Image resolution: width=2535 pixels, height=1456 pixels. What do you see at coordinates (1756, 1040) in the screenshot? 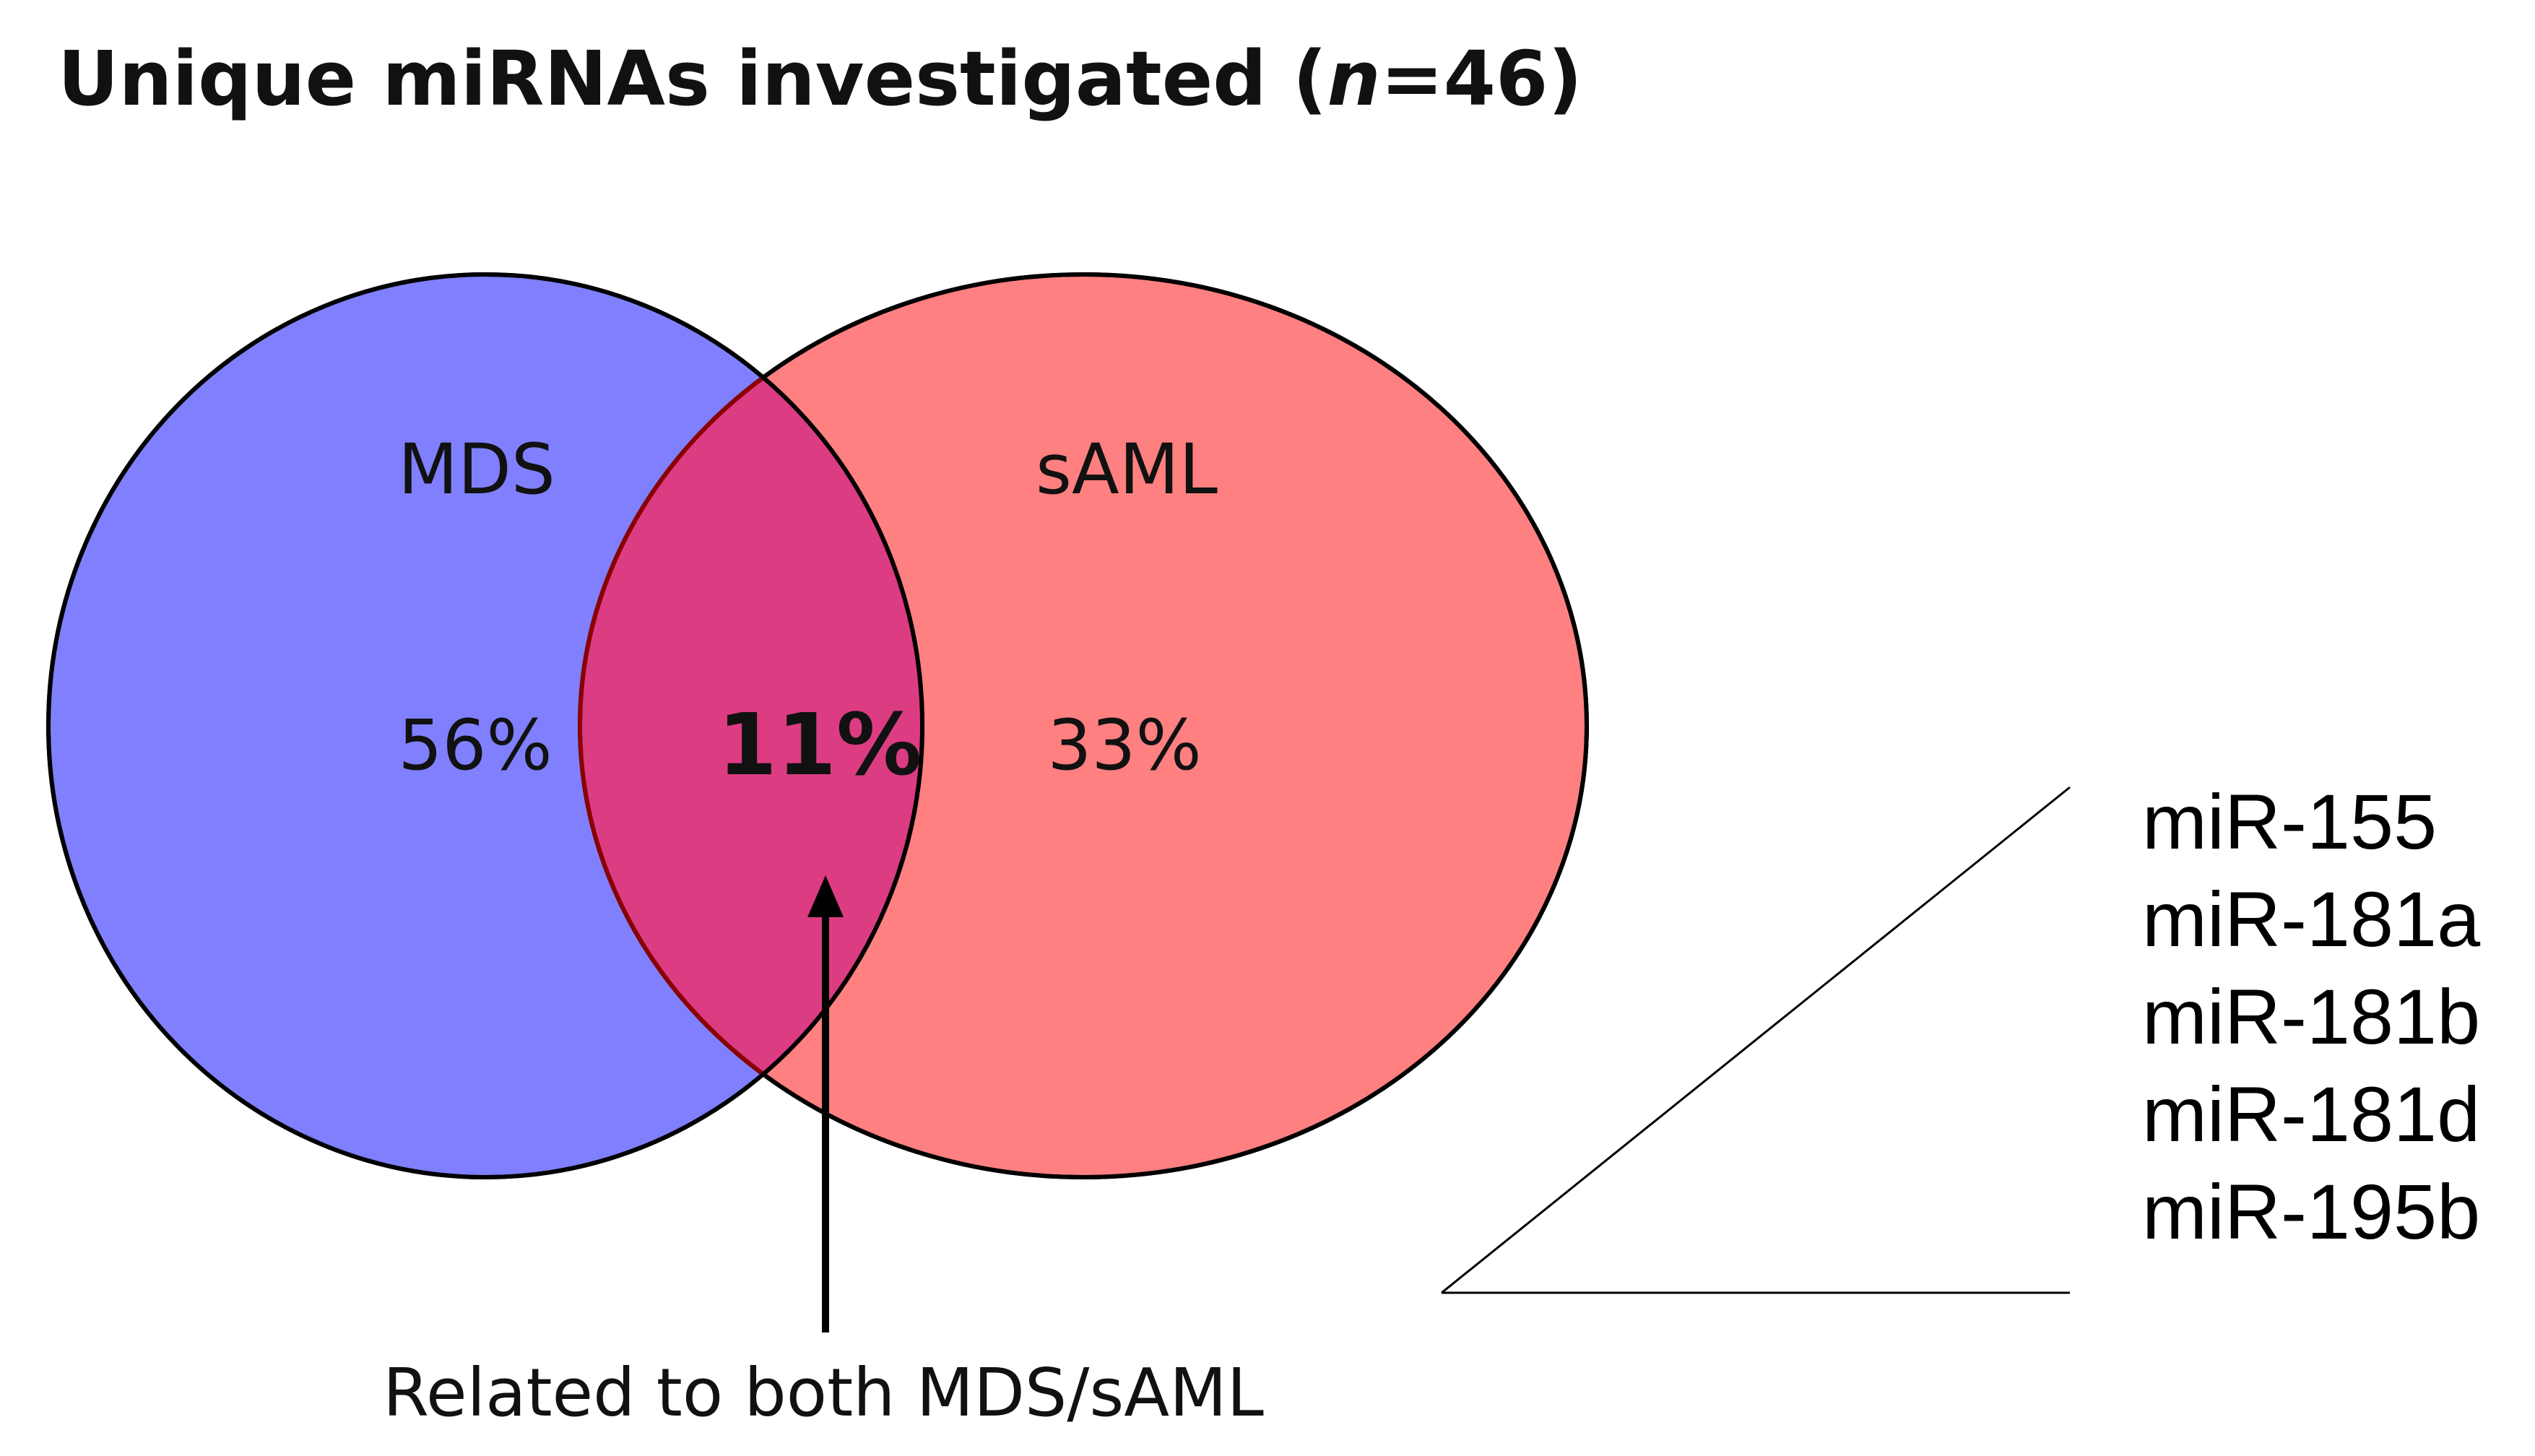
I see `callout-diagonal-line` at bounding box center [1756, 1040].